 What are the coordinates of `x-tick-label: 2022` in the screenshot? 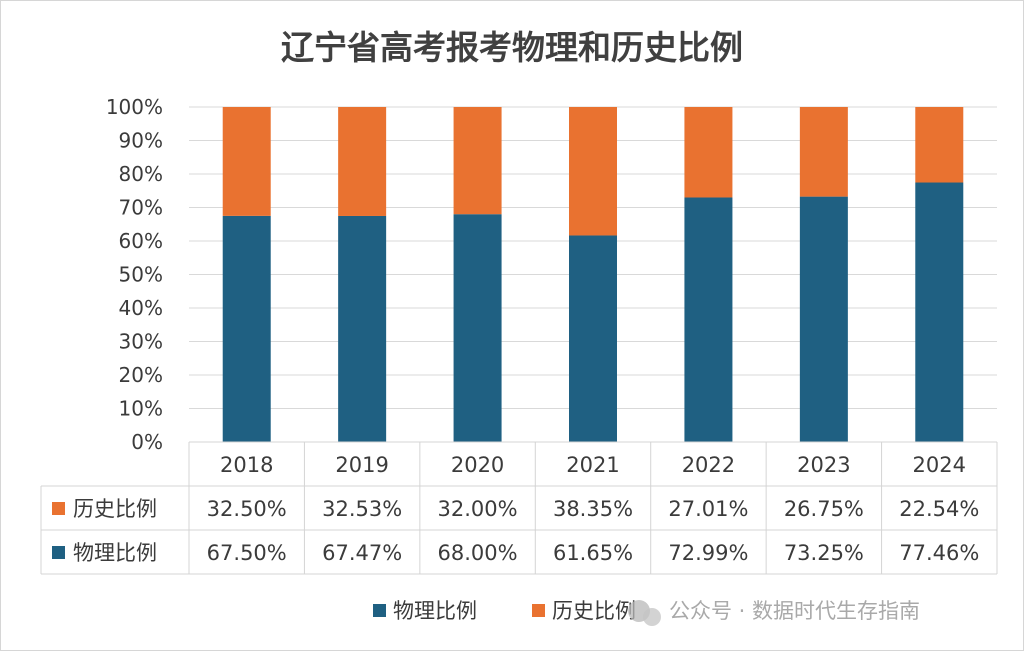 It's located at (708, 465).